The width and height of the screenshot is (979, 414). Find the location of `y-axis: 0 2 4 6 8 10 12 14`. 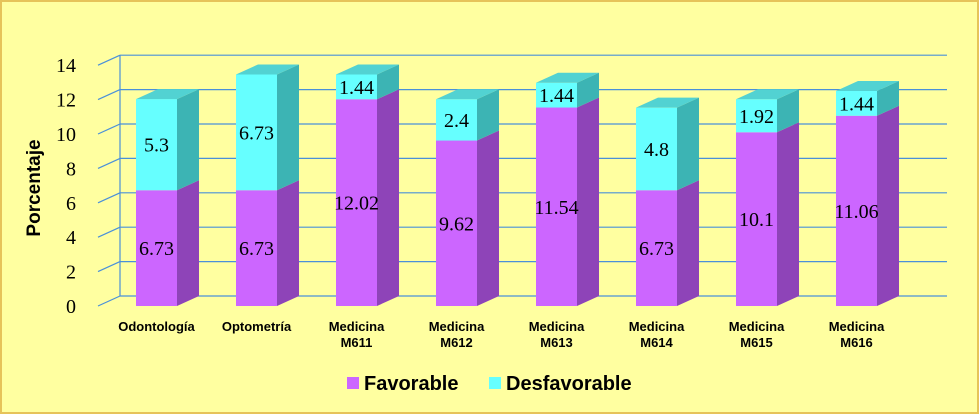

y-axis: 0 2 4 6 8 10 12 14 is located at coordinates (88, 186).